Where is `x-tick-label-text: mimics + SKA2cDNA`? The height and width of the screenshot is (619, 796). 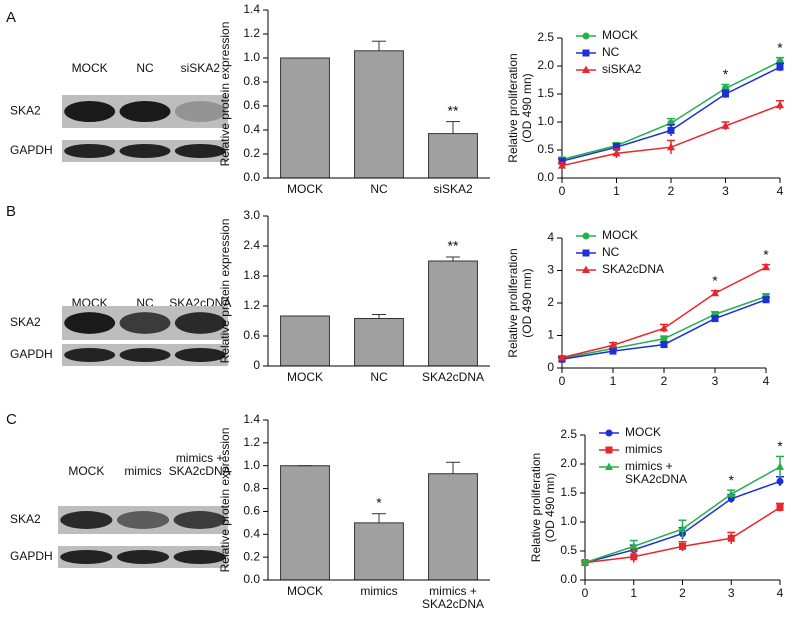
x-tick-label-text: mimics + SKA2cDNA is located at coordinates (453, 598).